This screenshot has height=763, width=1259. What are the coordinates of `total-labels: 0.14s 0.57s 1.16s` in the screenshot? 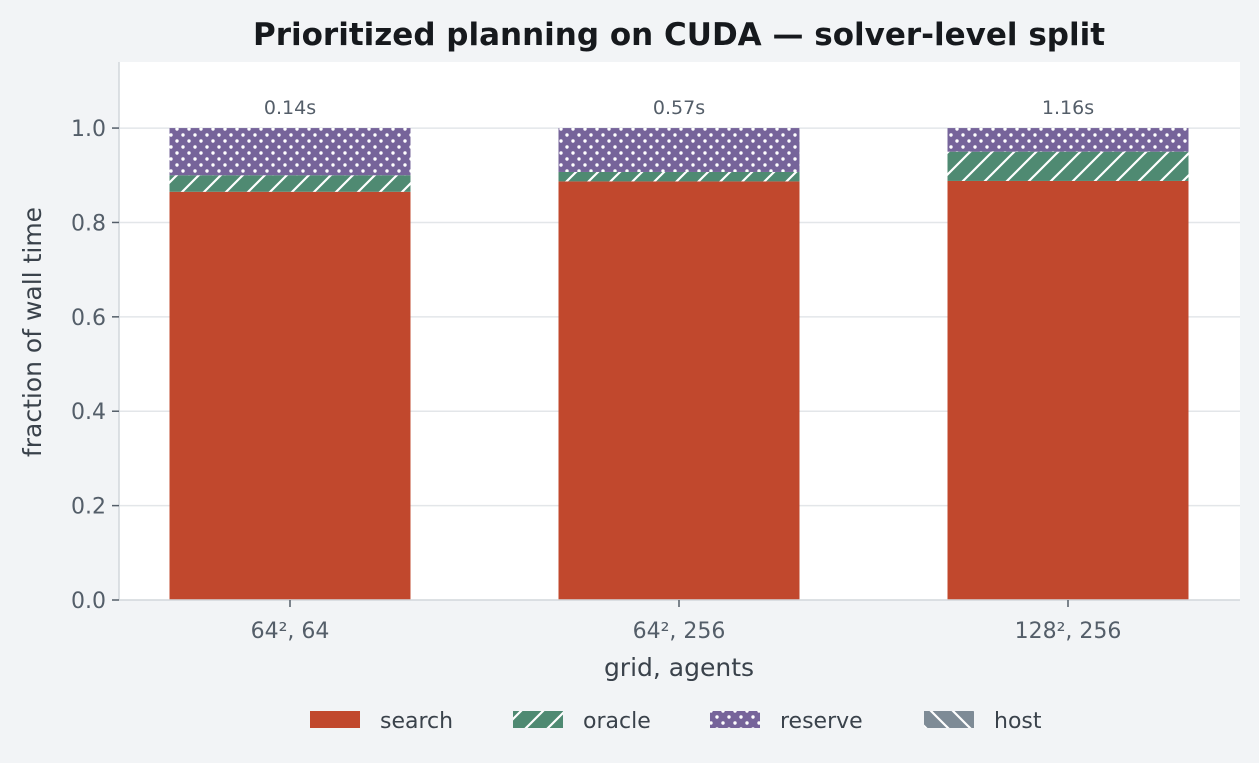 It's located at (679, 108).